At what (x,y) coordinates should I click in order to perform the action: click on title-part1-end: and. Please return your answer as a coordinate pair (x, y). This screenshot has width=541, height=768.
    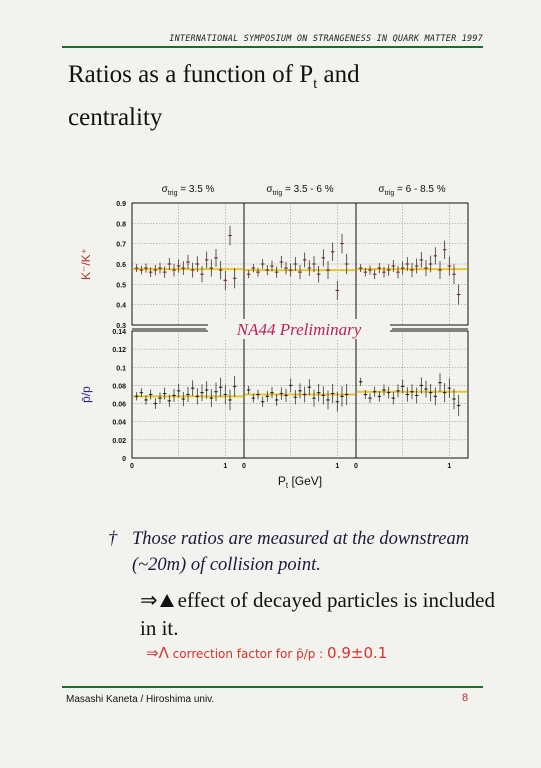
    Looking at the image, I should click on (338, 74).